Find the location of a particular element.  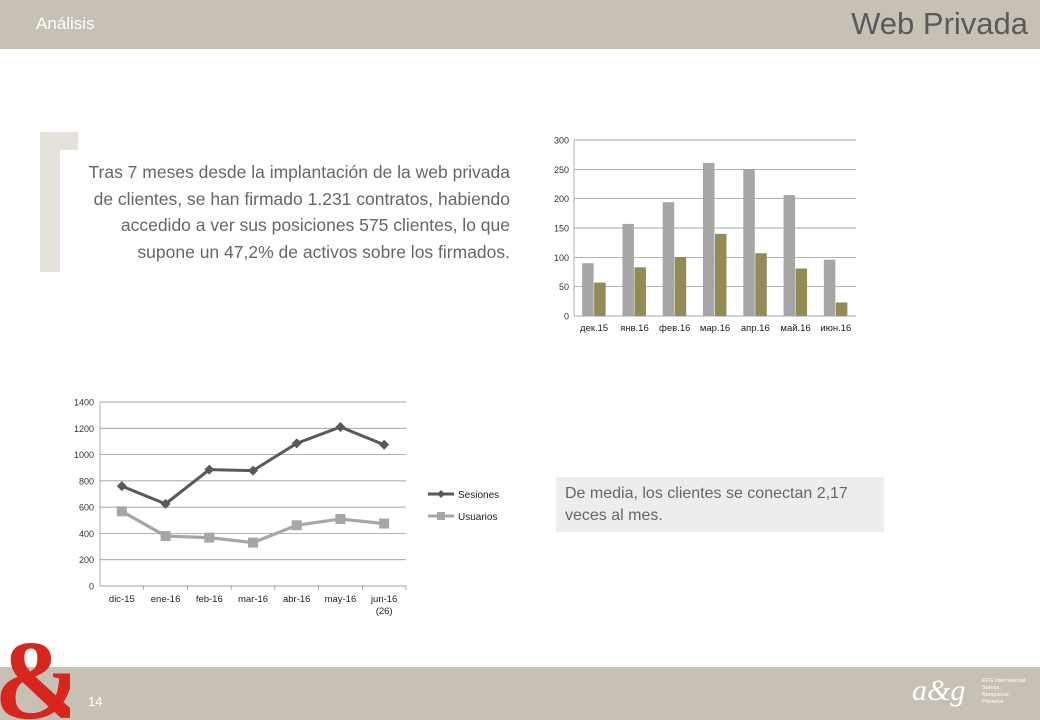

legend-label: Sesiones is located at coordinates (478, 495).